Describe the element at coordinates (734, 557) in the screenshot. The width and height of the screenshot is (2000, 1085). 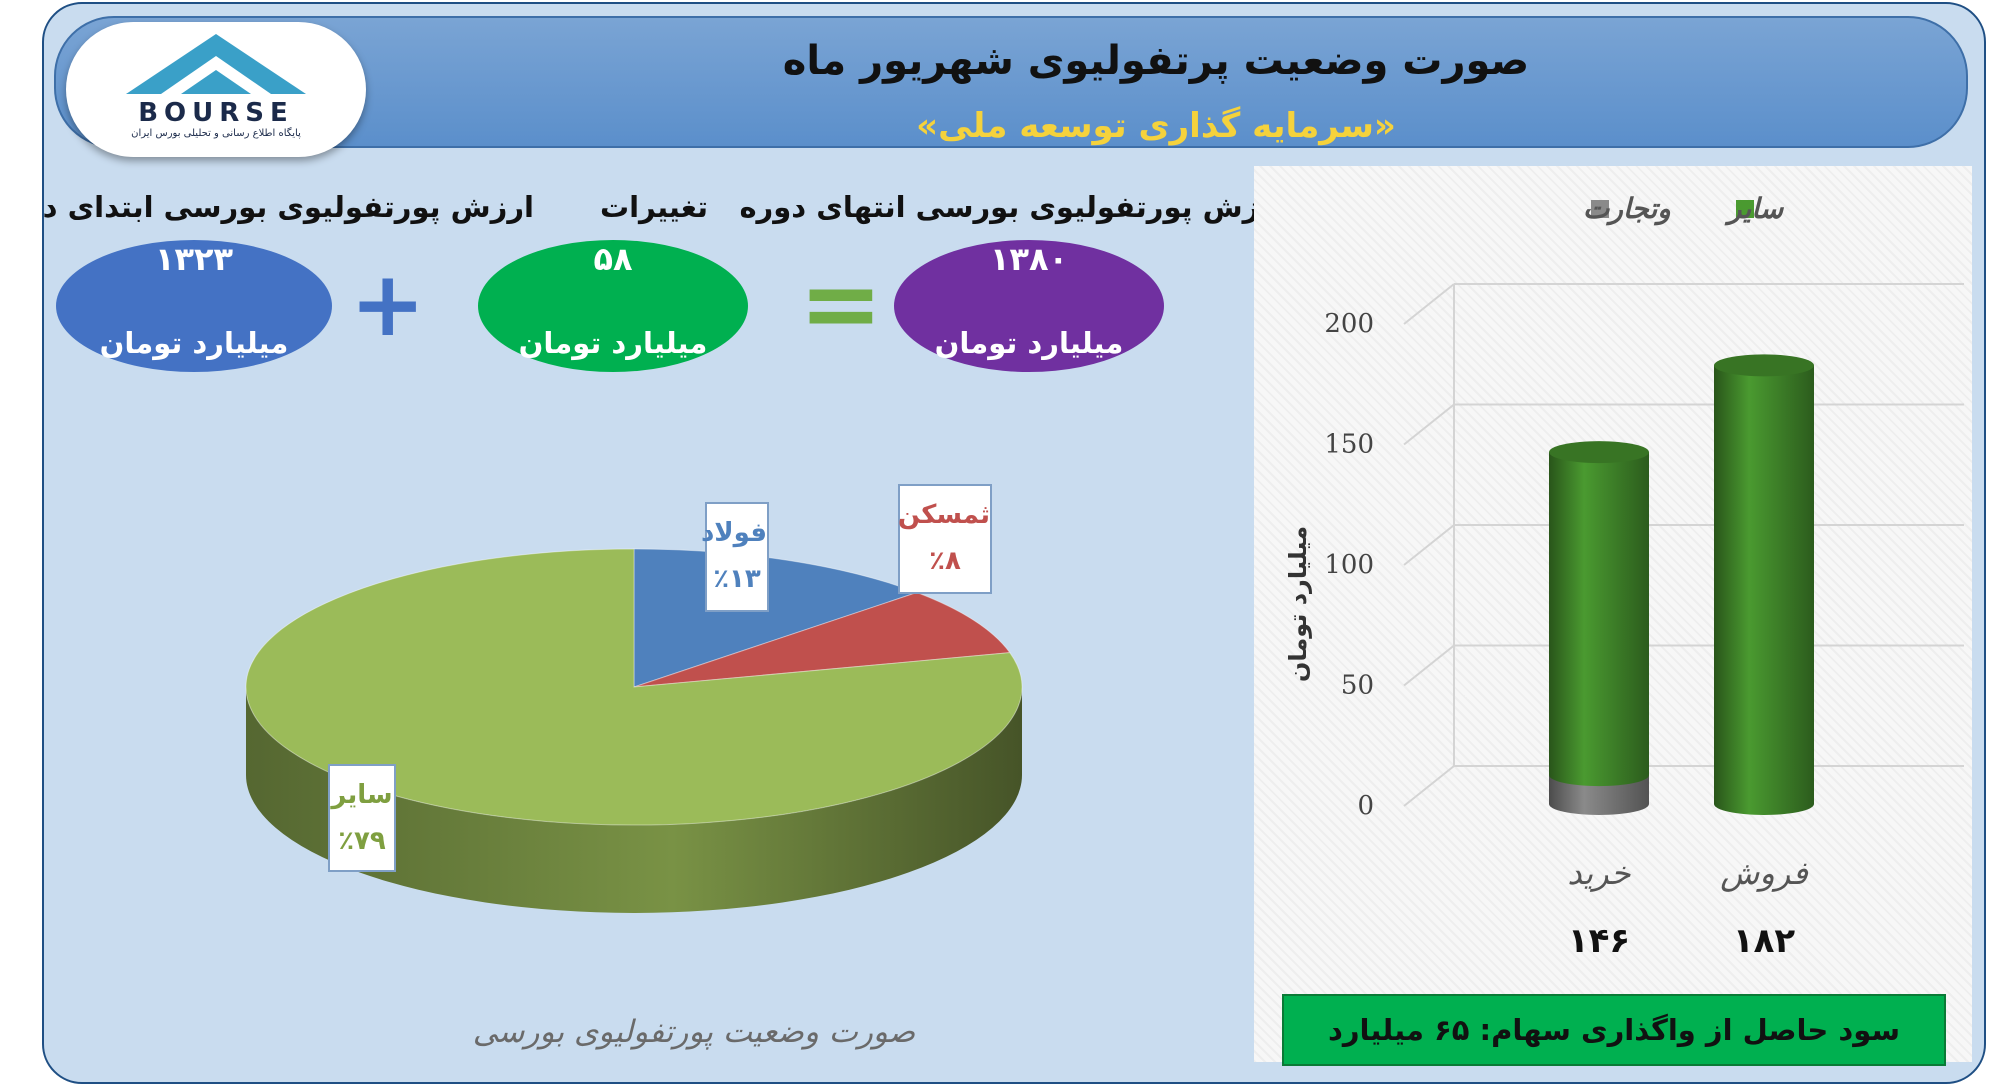
I see `pie-label-folad: فولاد ٪۱۳` at that location.